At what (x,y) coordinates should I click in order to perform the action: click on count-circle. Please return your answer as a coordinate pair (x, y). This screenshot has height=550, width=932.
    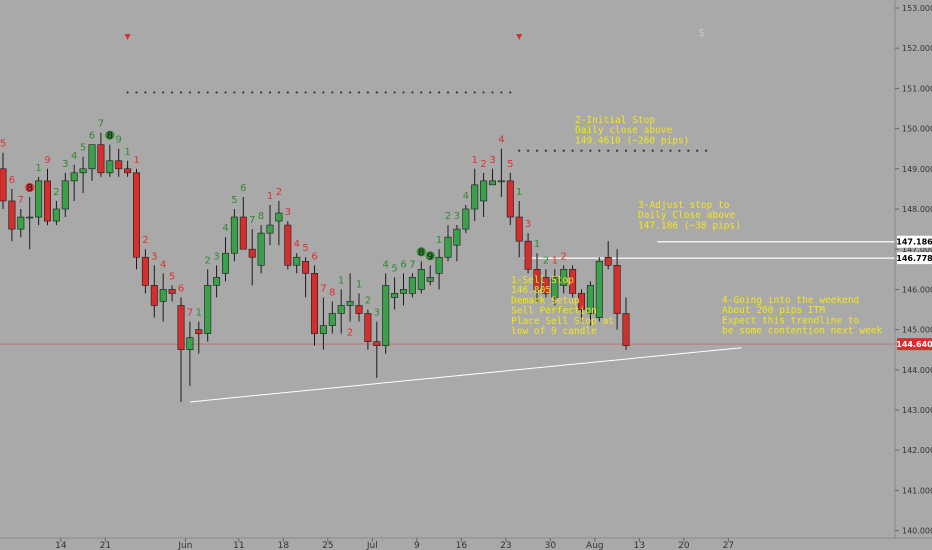
    Looking at the image, I should click on (30, 187).